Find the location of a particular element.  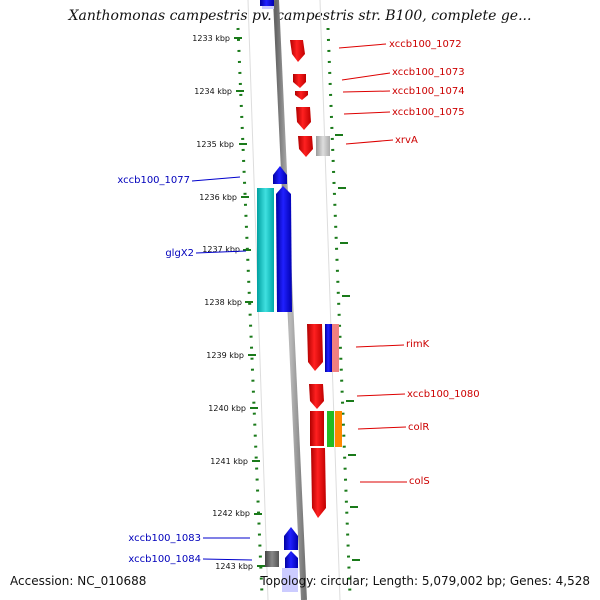

gene-rimK is located at coordinates (315, 347).